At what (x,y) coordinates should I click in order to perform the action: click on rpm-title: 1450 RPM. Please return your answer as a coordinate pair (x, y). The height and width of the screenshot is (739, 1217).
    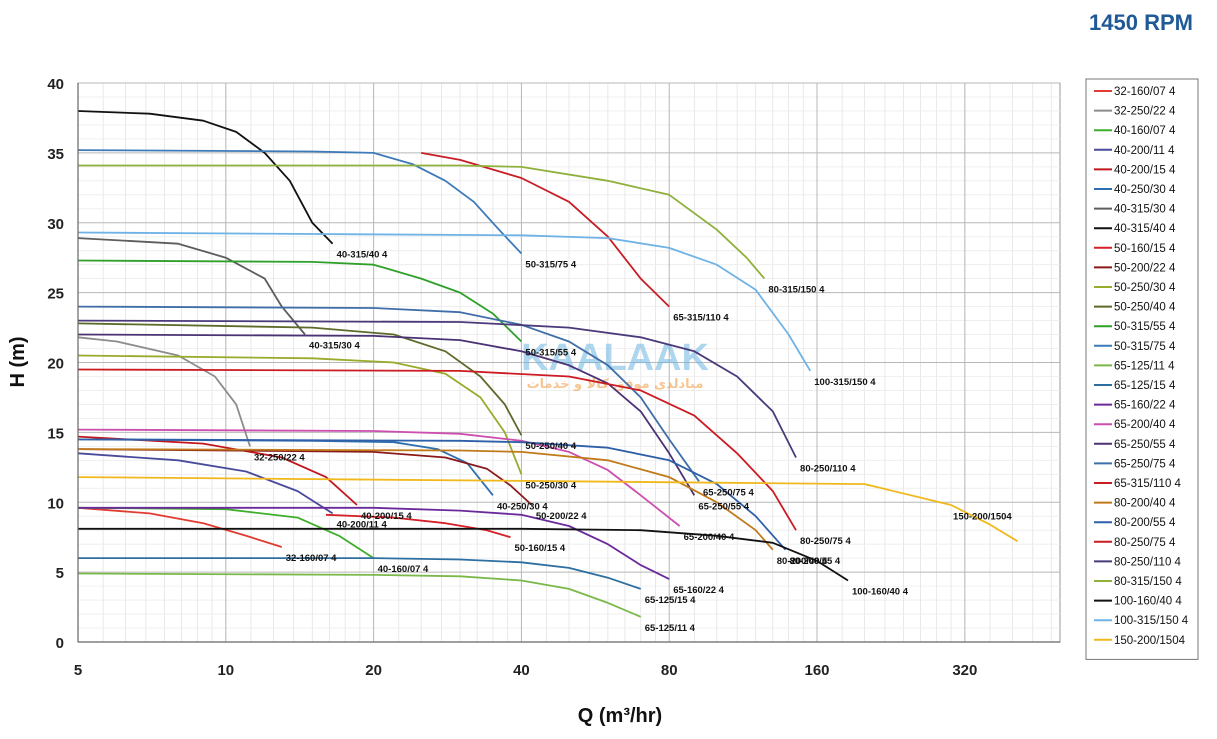
    Looking at the image, I should click on (1141, 22).